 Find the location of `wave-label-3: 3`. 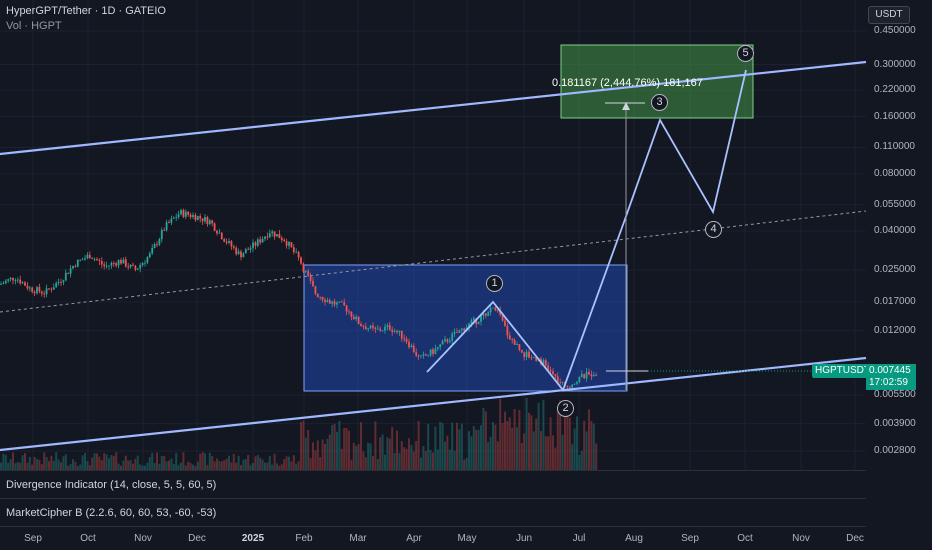

wave-label-3: 3 is located at coordinates (659, 102).